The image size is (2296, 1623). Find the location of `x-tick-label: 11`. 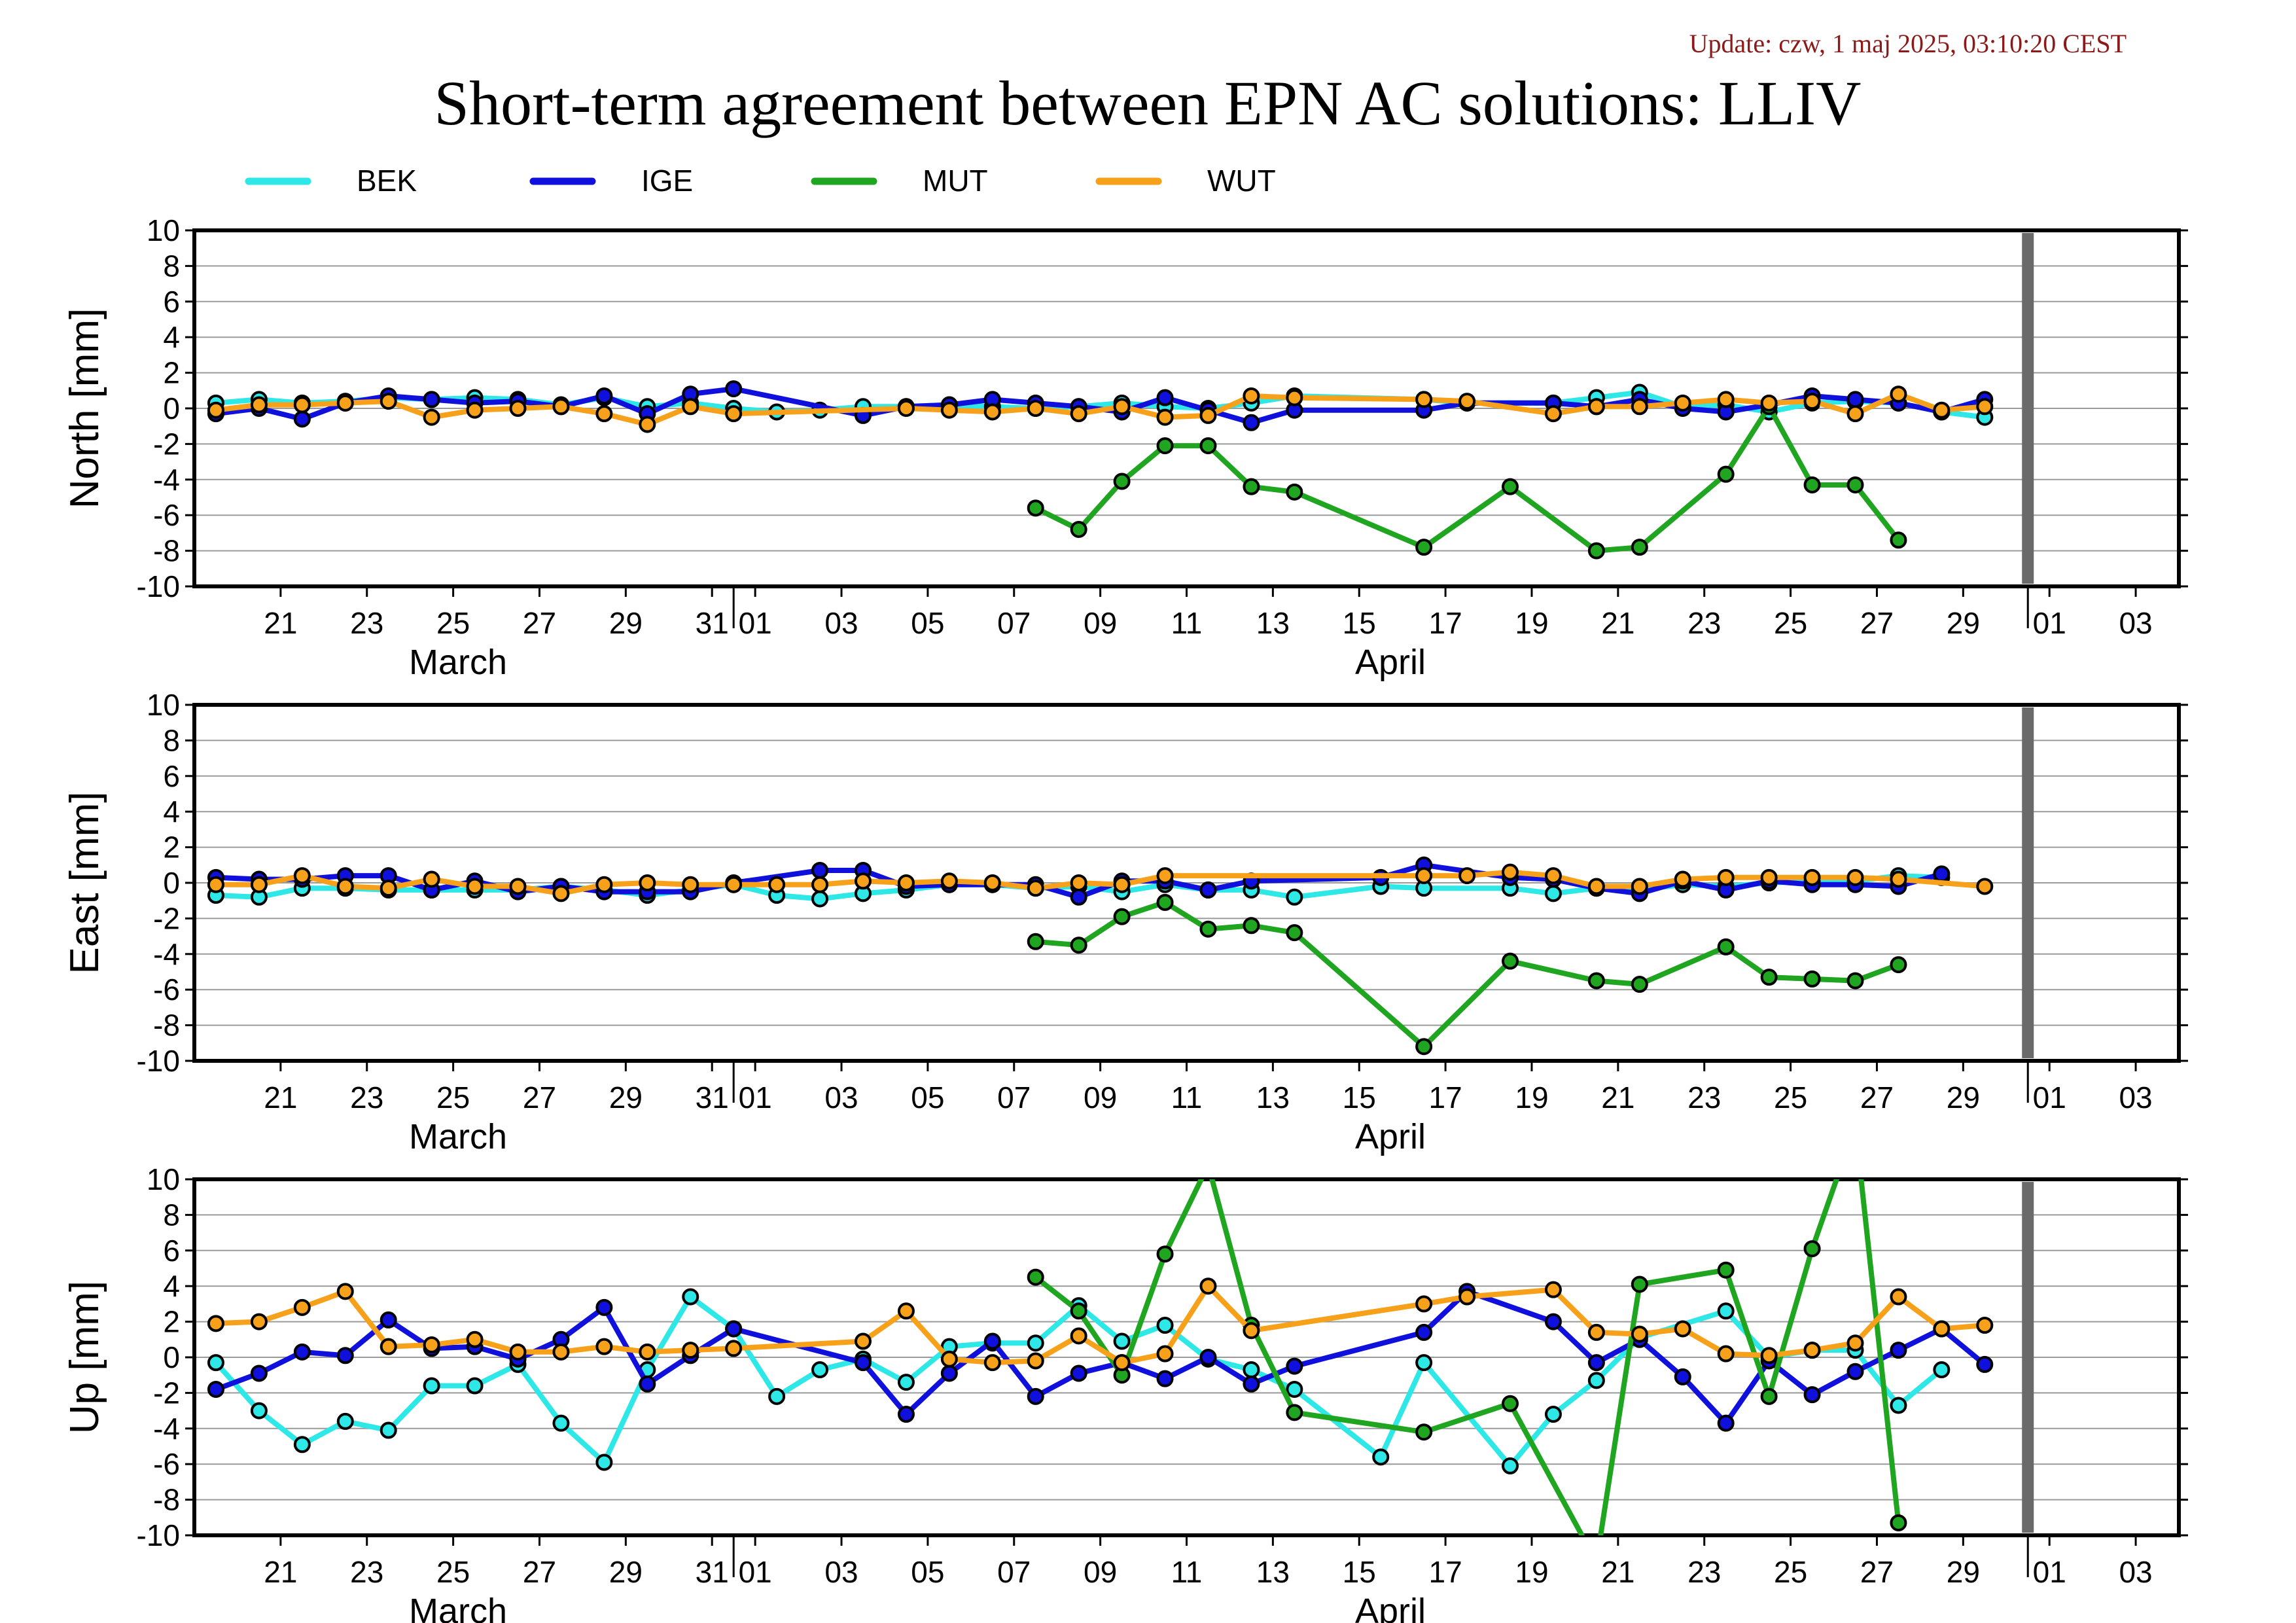

x-tick-label: 11 is located at coordinates (1187, 623).